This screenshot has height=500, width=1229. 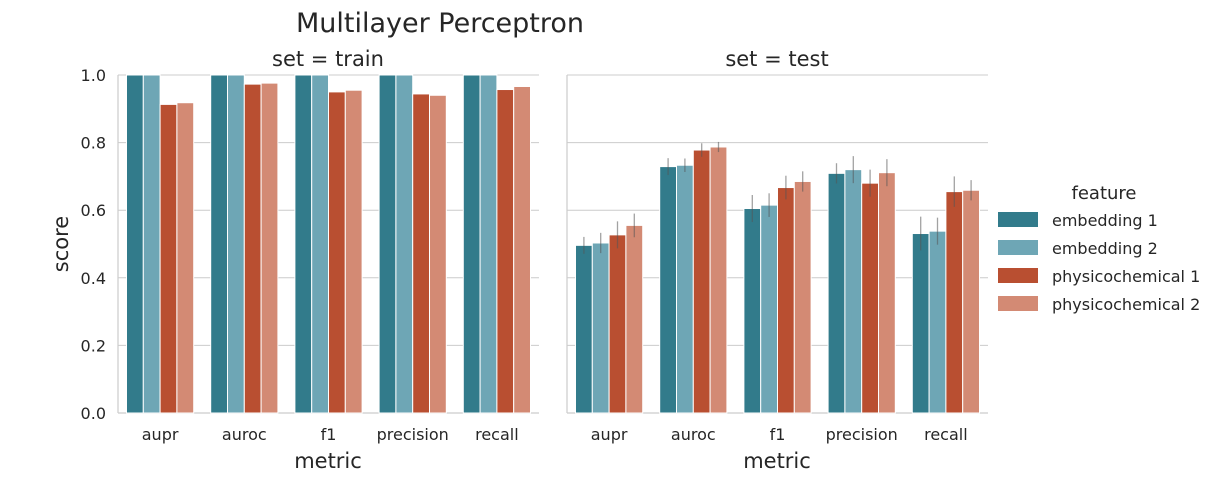 What do you see at coordinates (777, 461) in the screenshot?
I see `x-axis-label-test: metric` at bounding box center [777, 461].